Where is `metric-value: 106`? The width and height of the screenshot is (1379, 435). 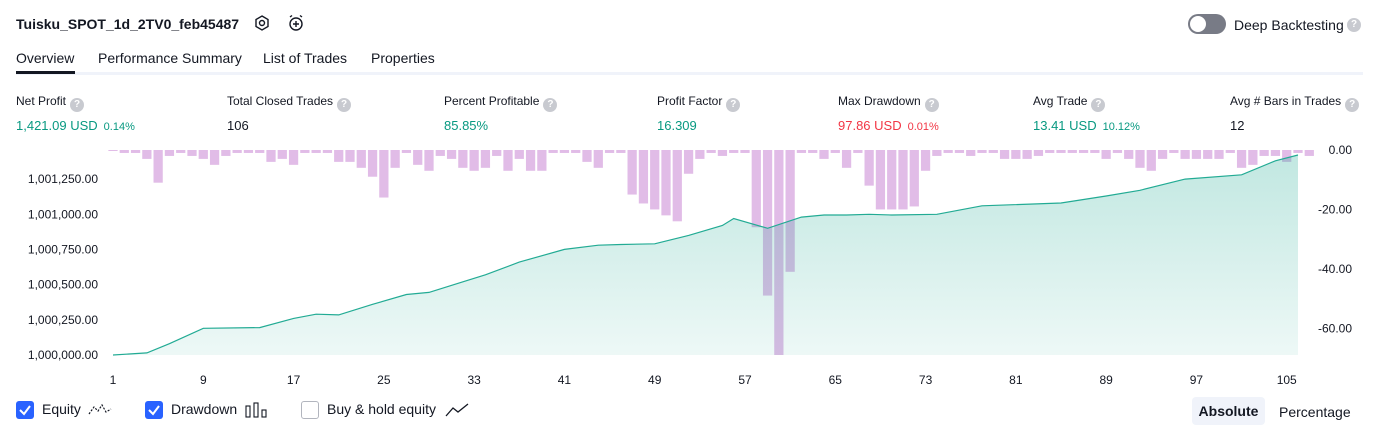 metric-value: 106 is located at coordinates (238, 125).